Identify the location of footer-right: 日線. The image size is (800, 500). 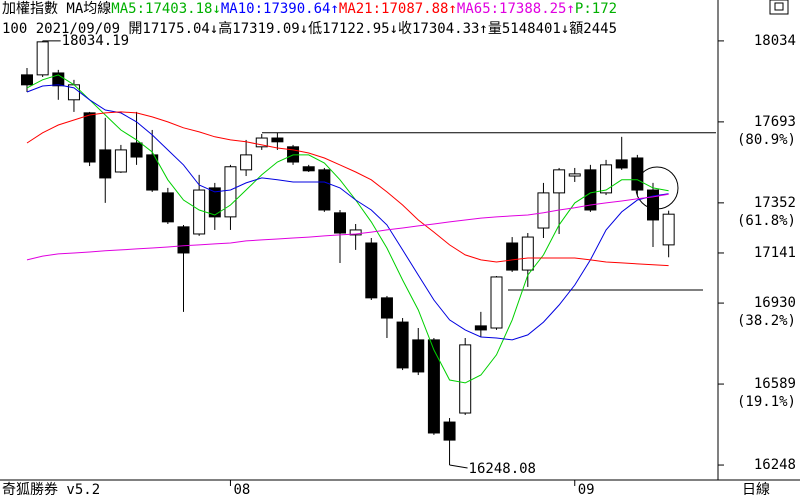
(756, 490).